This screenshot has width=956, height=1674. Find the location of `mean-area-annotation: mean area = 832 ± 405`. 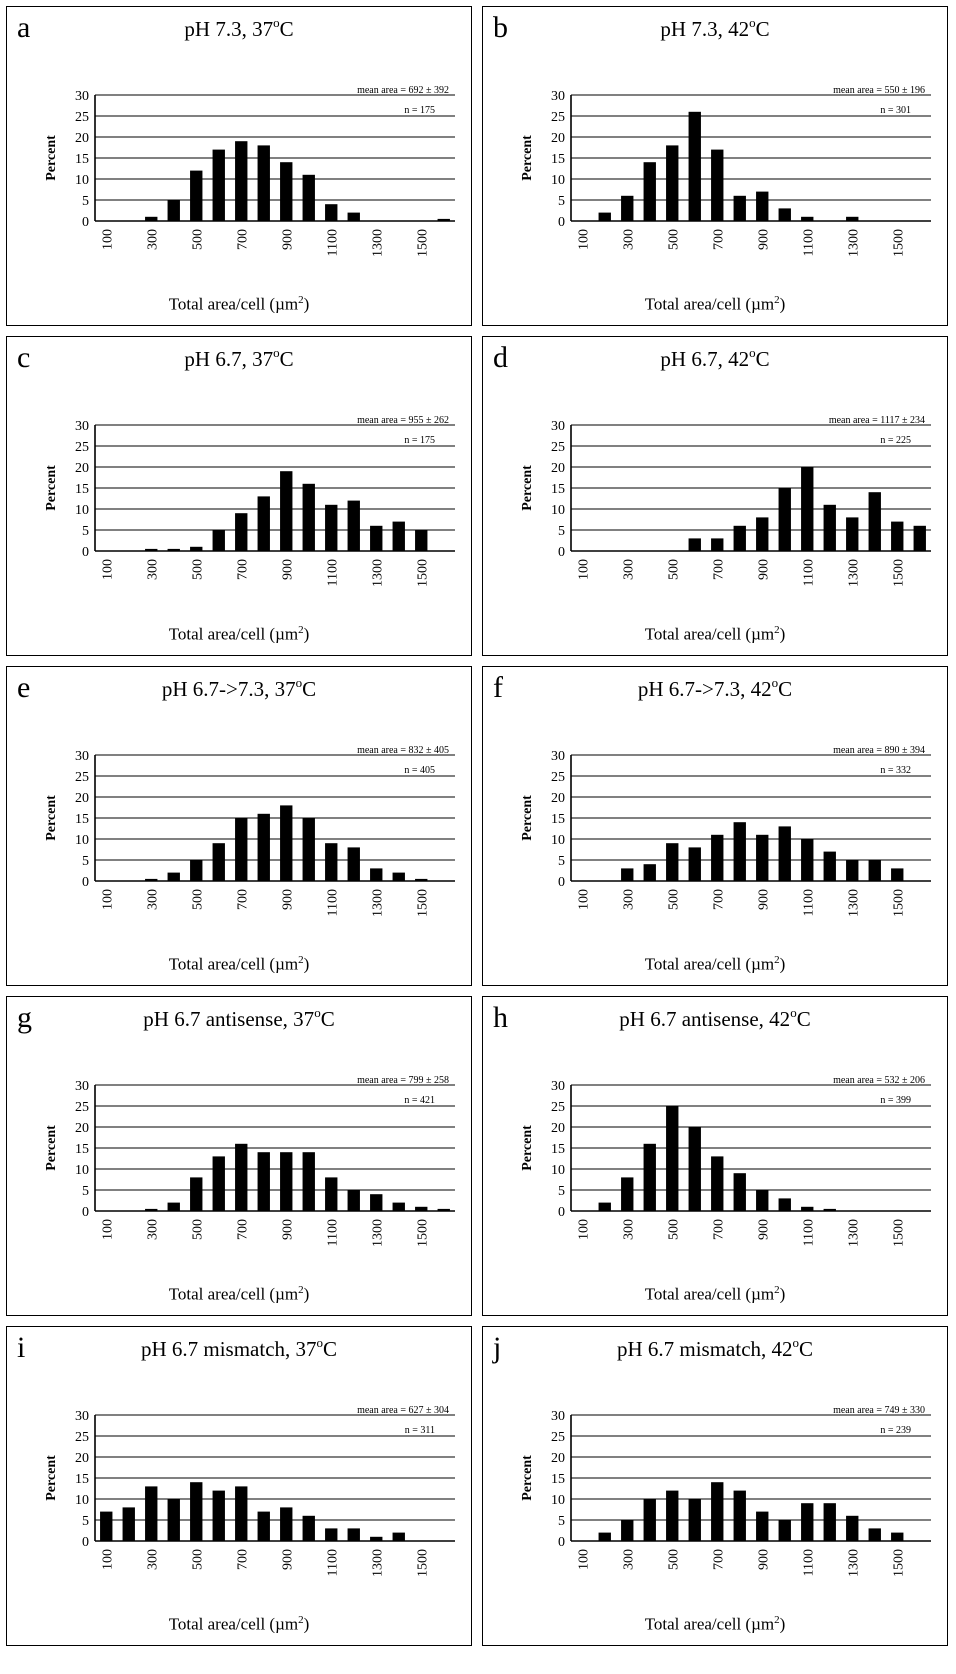

mean-area-annotation: mean area = 832 ± 405 is located at coordinates (403, 750).